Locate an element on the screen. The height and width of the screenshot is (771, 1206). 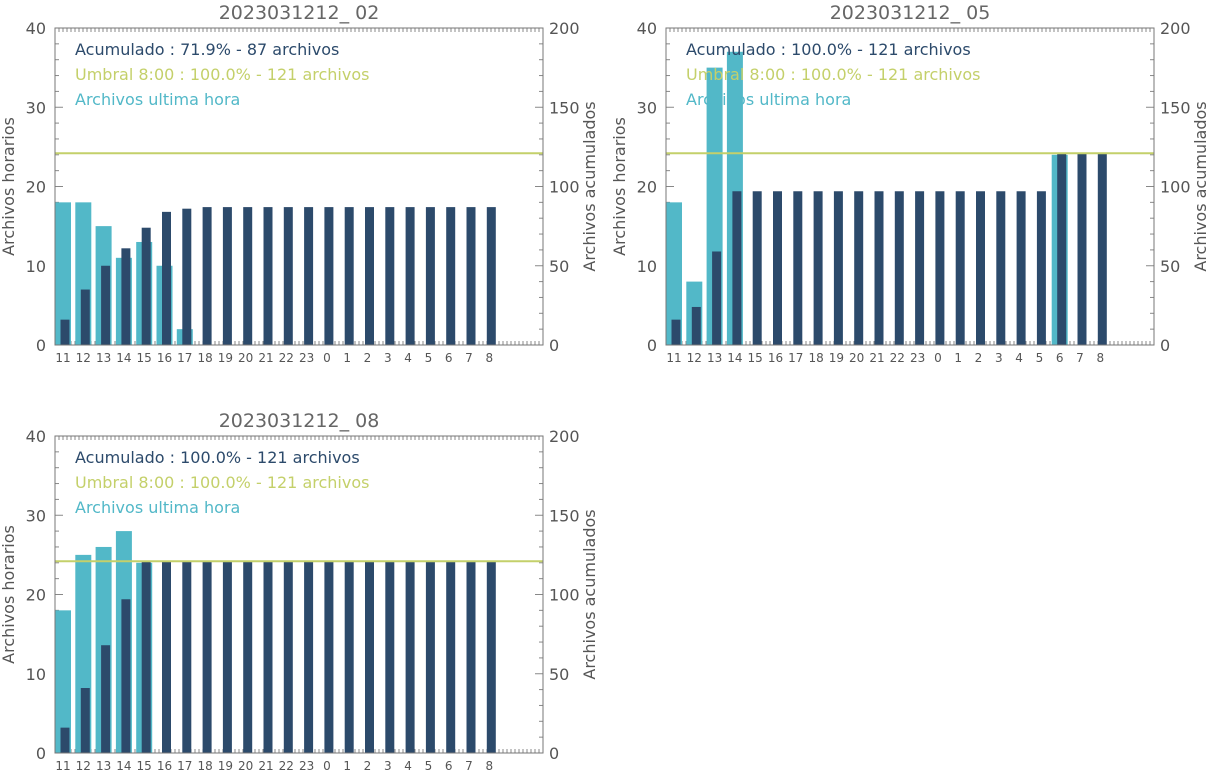
x-tick-label: 5 is located at coordinates (429, 765).